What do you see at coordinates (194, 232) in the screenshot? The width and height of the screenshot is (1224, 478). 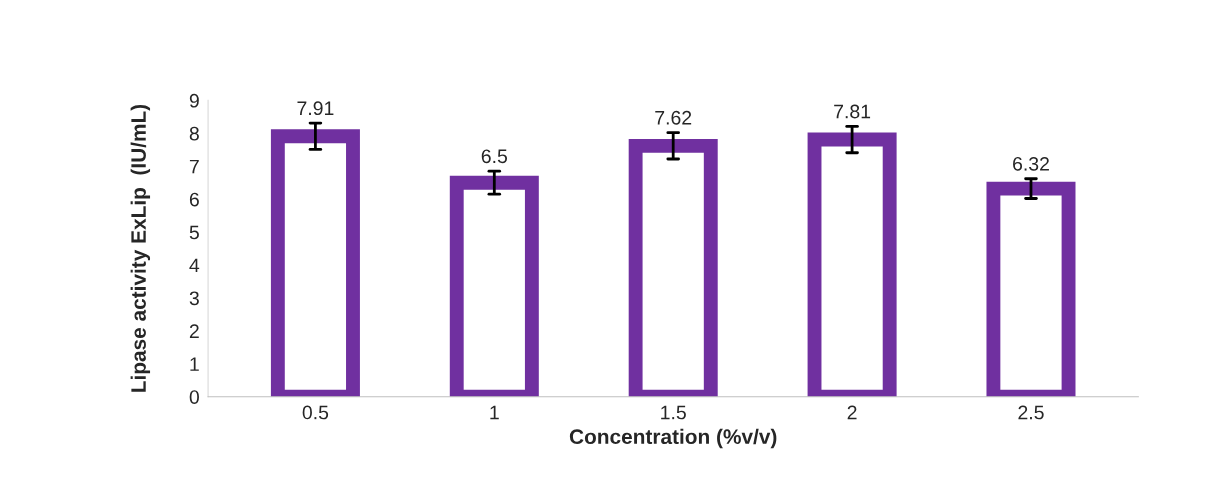 I see `y-tick-label: 5` at bounding box center [194, 232].